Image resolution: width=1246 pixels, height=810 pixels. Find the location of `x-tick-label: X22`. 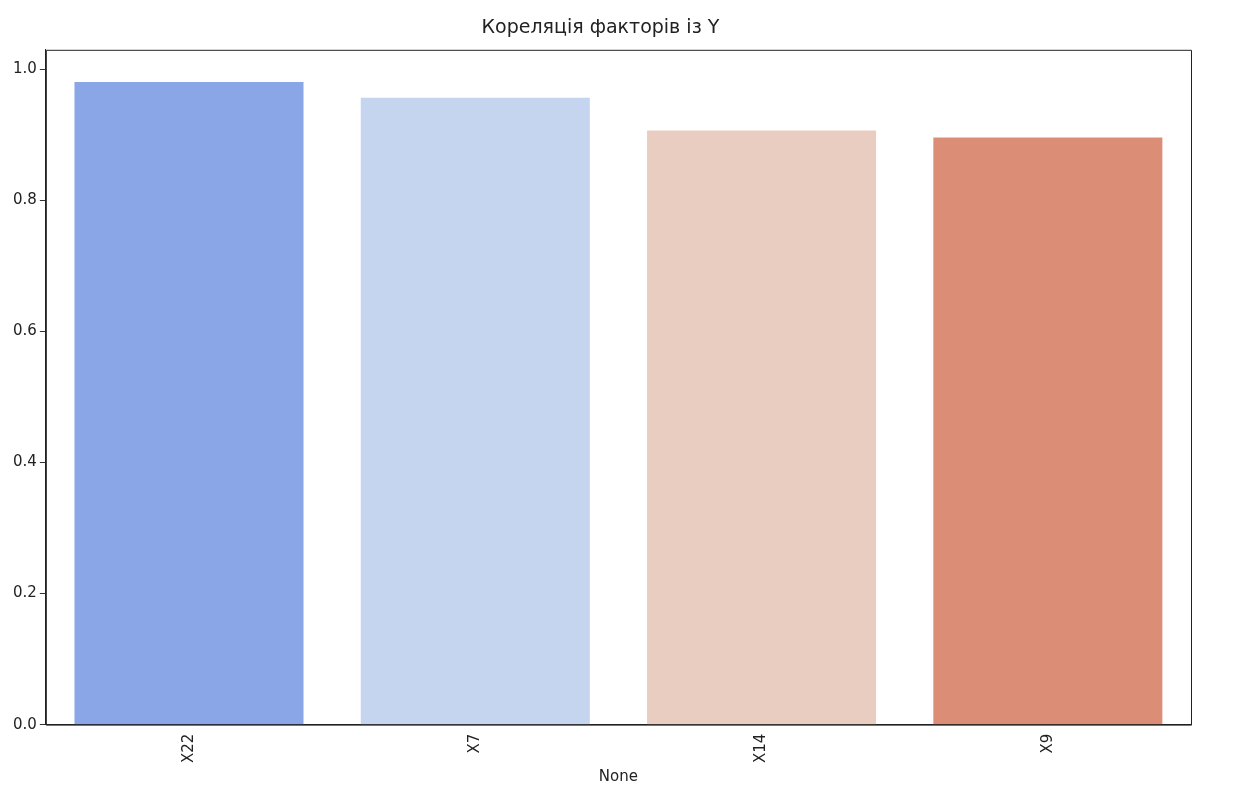

x-tick-label: X22 is located at coordinates (187, 748).